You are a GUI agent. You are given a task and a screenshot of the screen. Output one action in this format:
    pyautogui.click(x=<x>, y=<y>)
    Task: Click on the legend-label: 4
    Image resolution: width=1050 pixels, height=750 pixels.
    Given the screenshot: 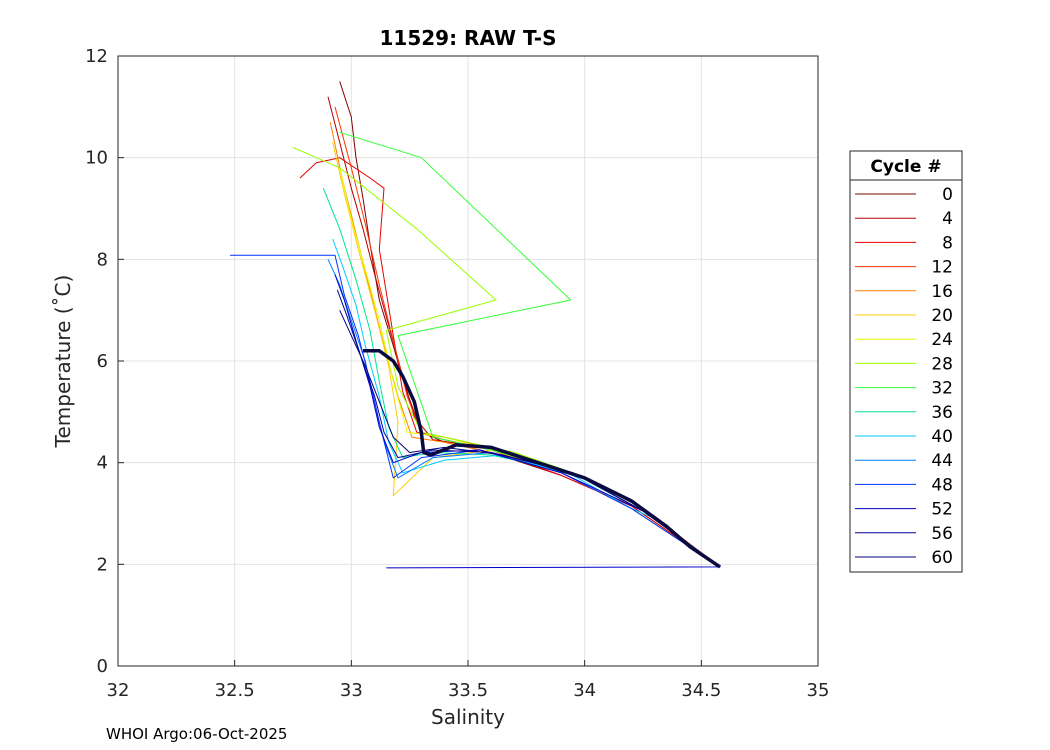 What is the action you would take?
    pyautogui.click(x=947, y=219)
    